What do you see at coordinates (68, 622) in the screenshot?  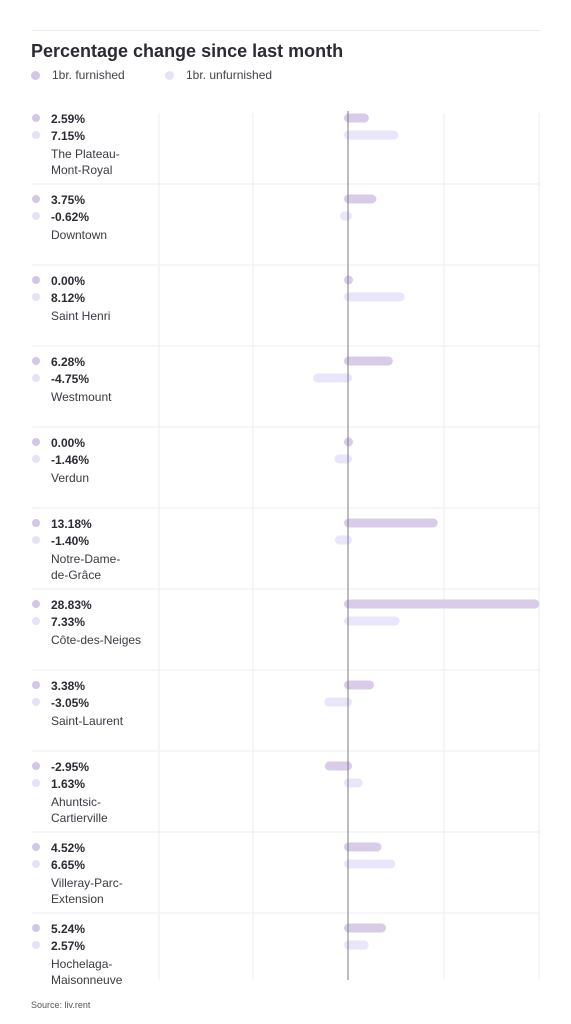 I see `value-label-unfurnished: 7.33%` at bounding box center [68, 622].